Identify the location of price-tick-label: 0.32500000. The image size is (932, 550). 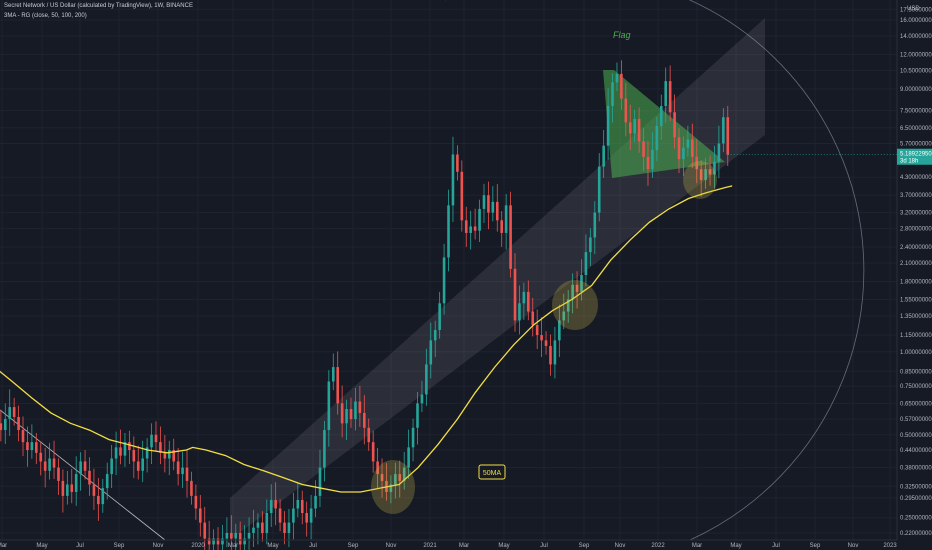
(916, 487).